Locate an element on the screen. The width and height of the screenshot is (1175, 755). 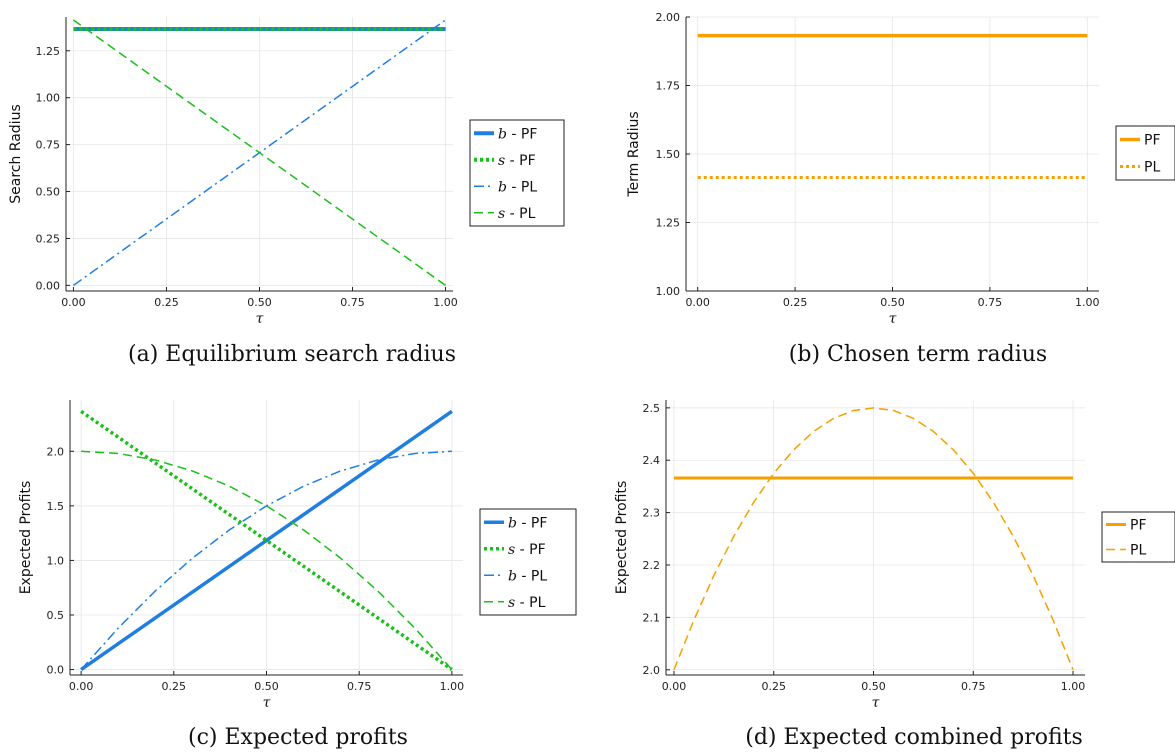
y-tick-label: 1.50 is located at coordinates (668, 154).